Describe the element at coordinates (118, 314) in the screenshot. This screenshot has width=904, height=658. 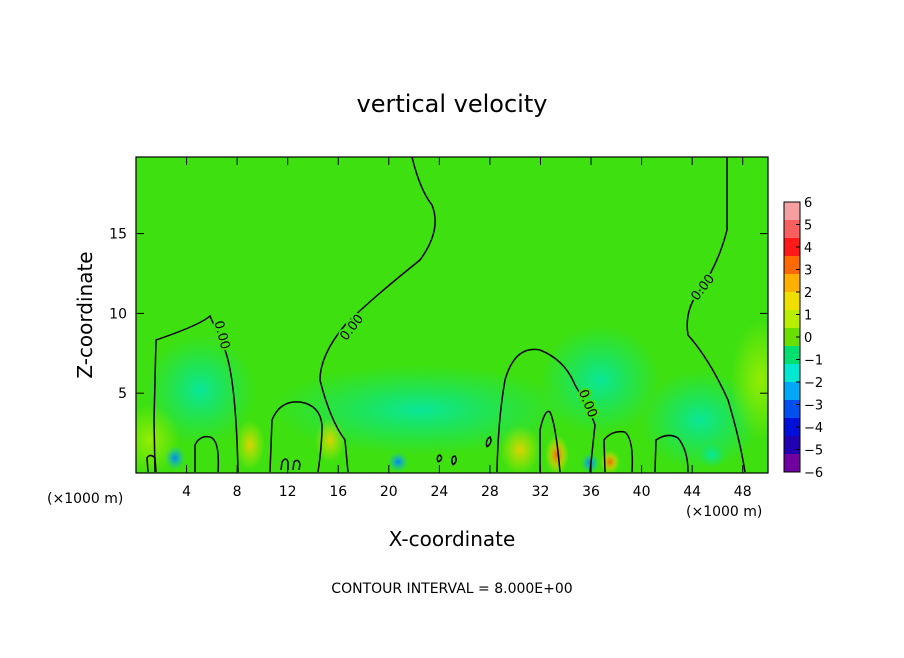
I see `y-tick-label: 10` at that location.